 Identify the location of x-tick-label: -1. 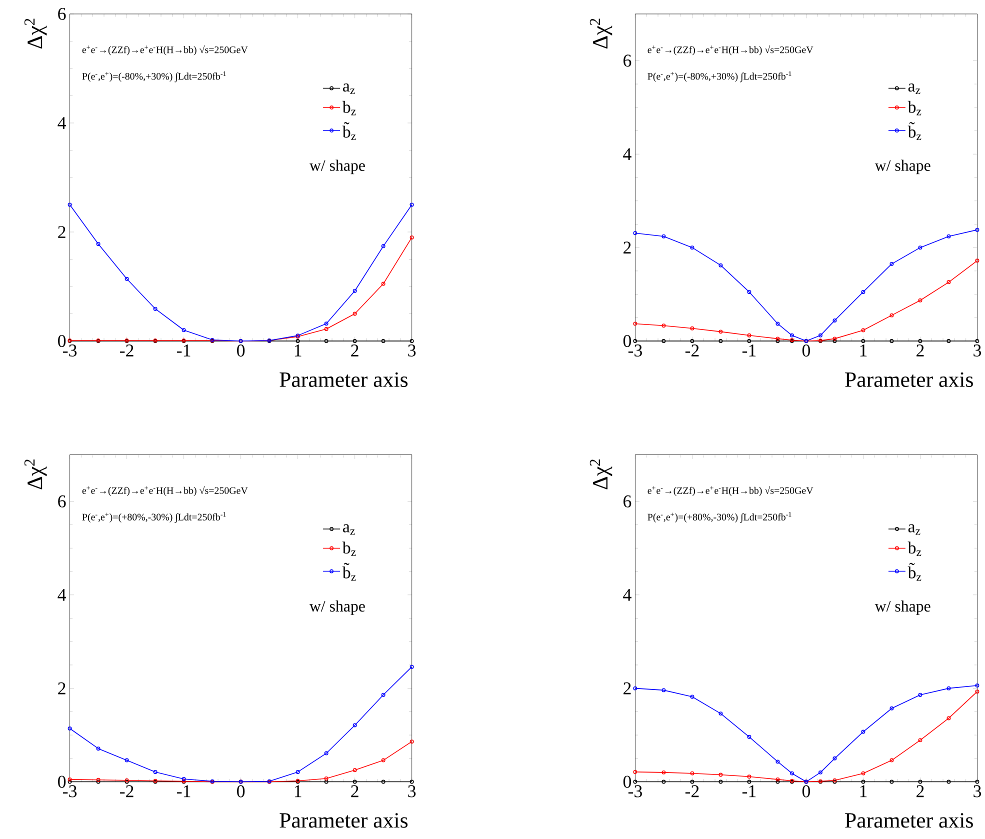
(749, 350).